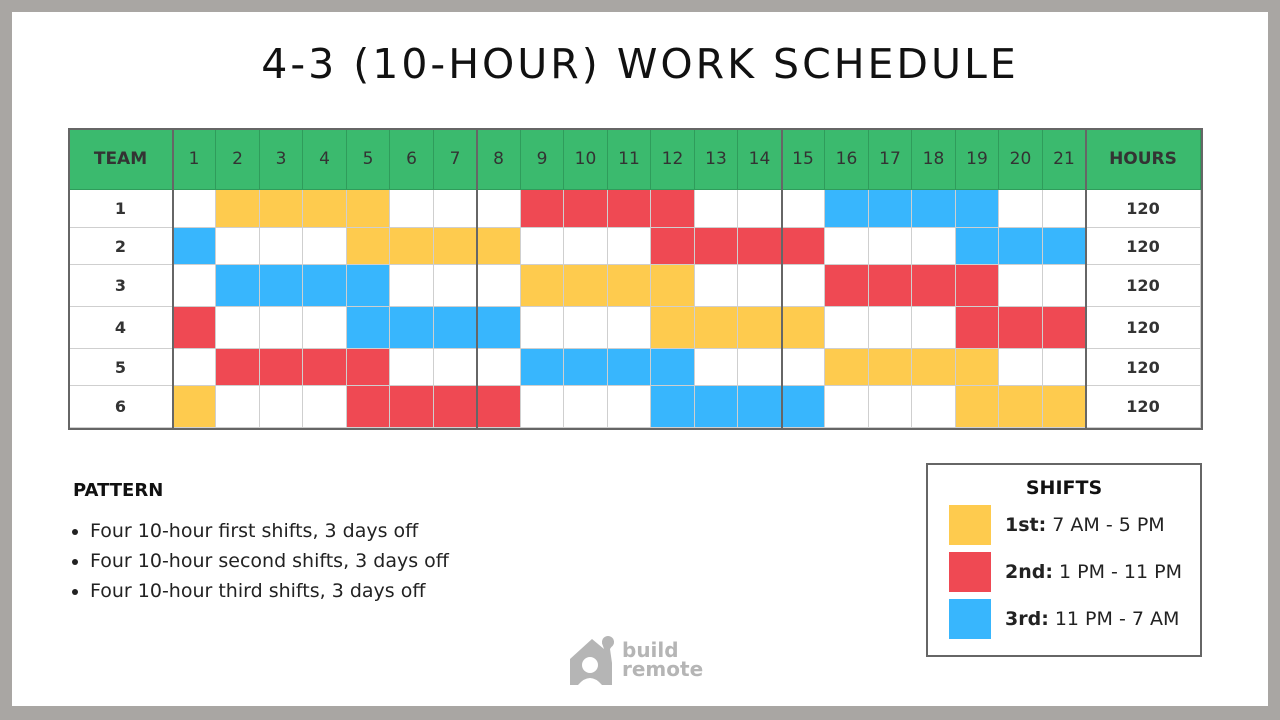 Image resolution: width=1280 pixels, height=720 pixels. I want to click on day-header: 6, so click(412, 159).